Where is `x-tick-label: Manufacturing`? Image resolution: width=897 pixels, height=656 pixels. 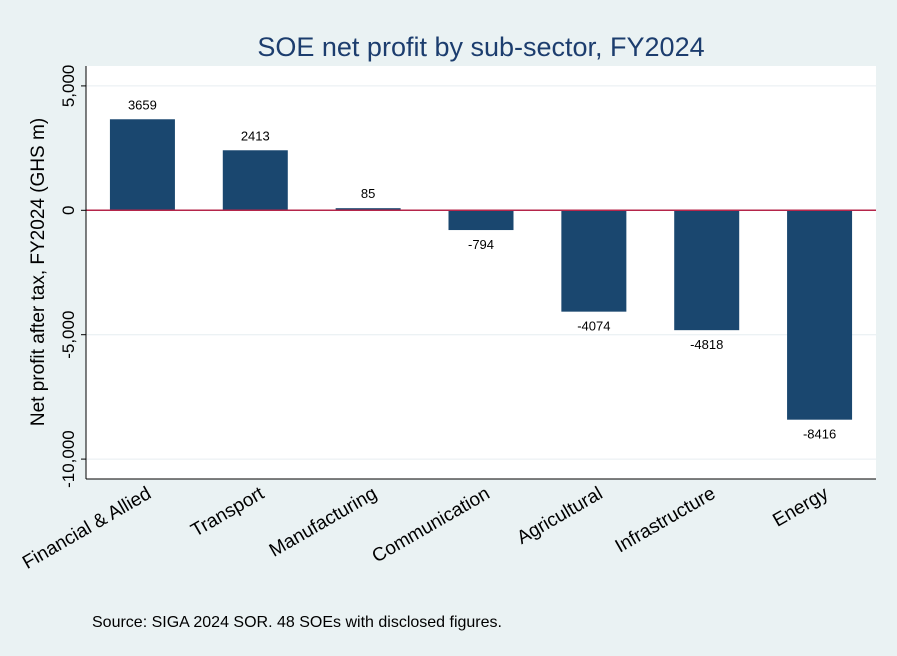 x-tick-label: Manufacturing is located at coordinates (323, 522).